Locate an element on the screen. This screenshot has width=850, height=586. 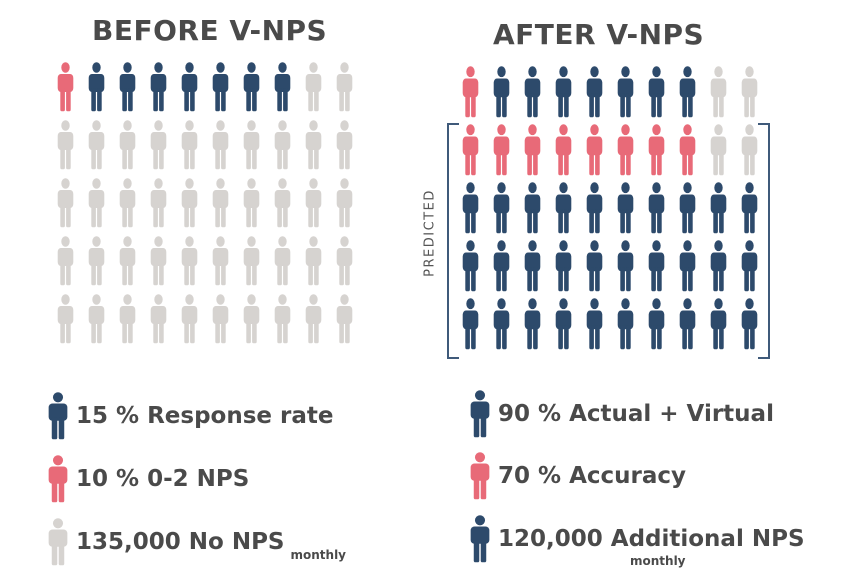
legend-text: 120,000 Additional NPS is located at coordinates (651, 539).